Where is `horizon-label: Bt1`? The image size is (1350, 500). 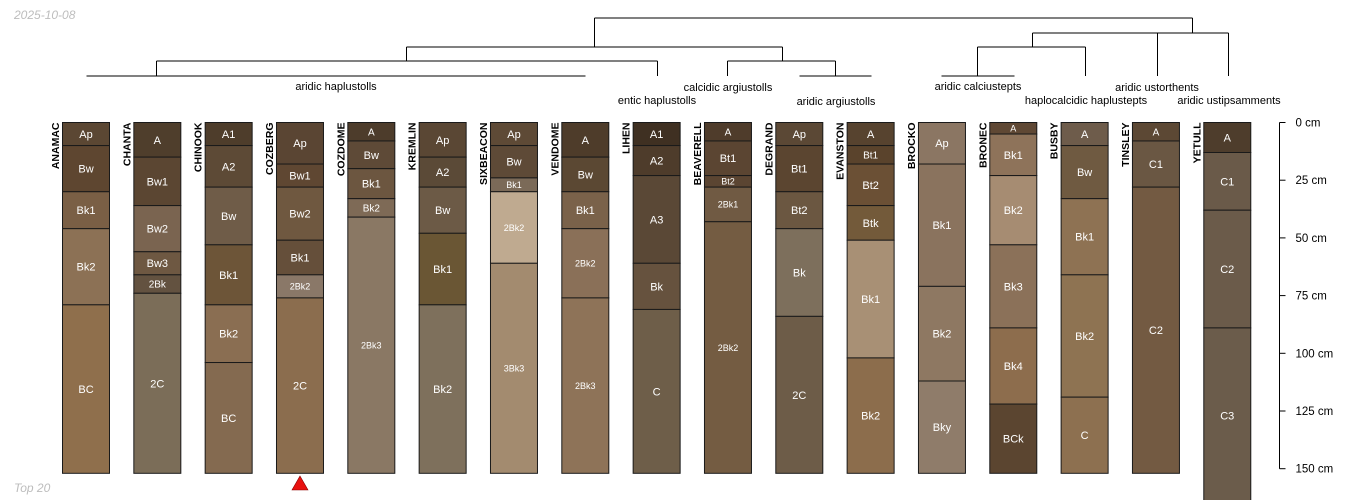 horizon-label: Bt1 is located at coordinates (728, 159).